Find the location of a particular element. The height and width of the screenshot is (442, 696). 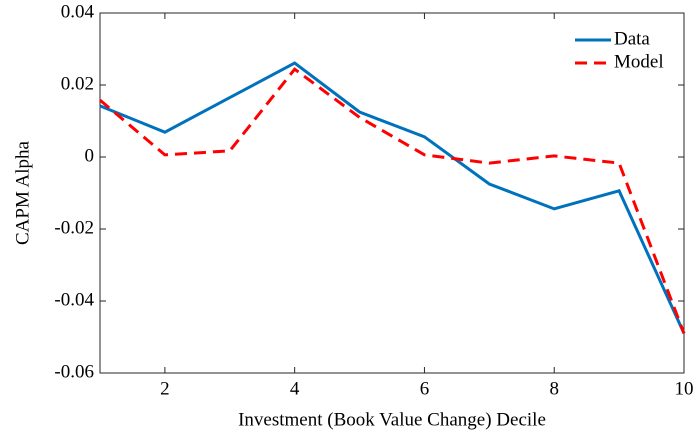

legend-label: Data is located at coordinates (632, 38).